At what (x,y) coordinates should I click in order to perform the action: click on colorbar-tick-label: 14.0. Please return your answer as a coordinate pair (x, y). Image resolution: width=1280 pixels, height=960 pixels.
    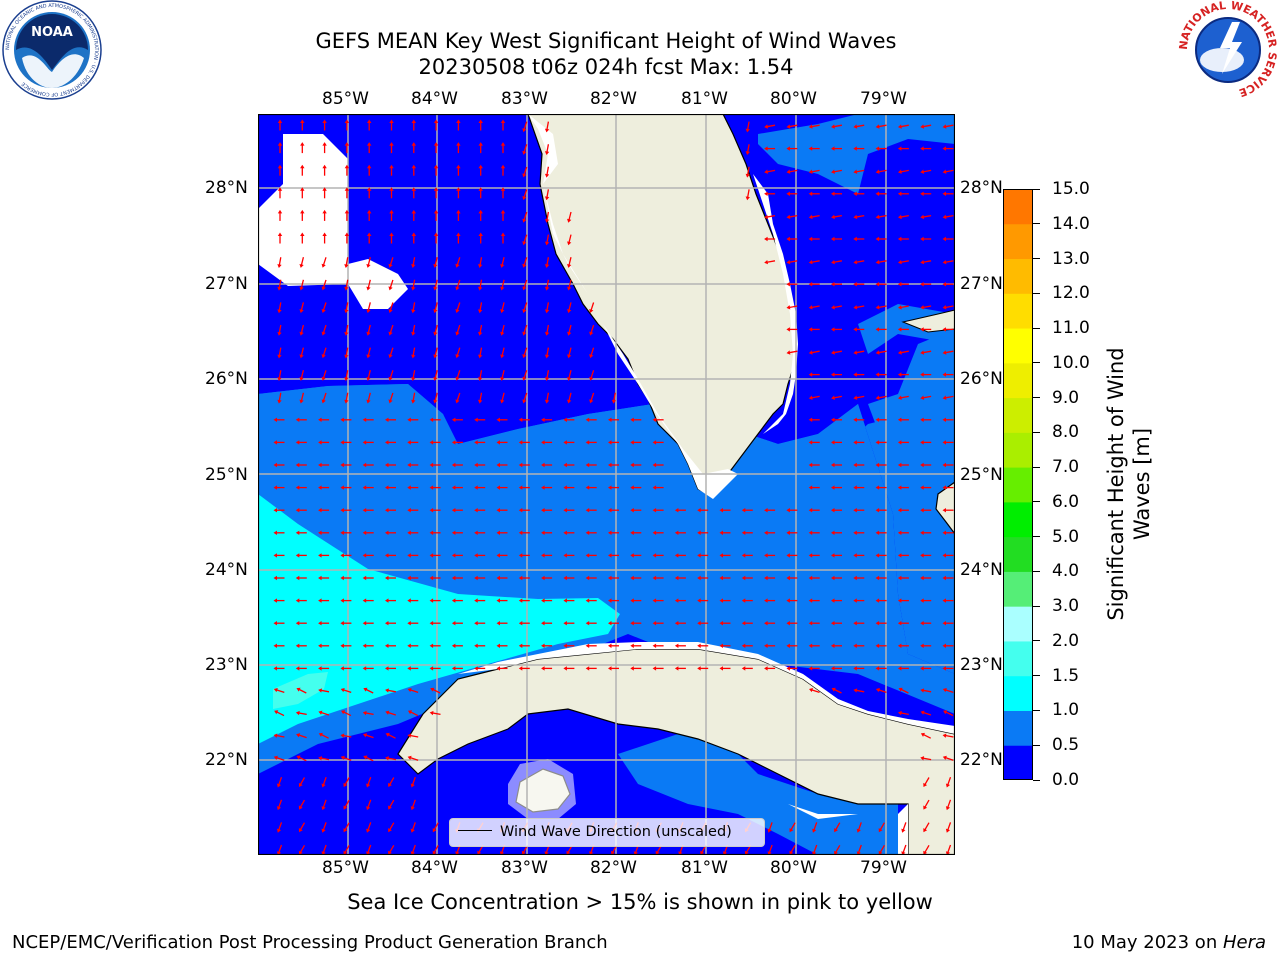
    Looking at the image, I should click on (1071, 223).